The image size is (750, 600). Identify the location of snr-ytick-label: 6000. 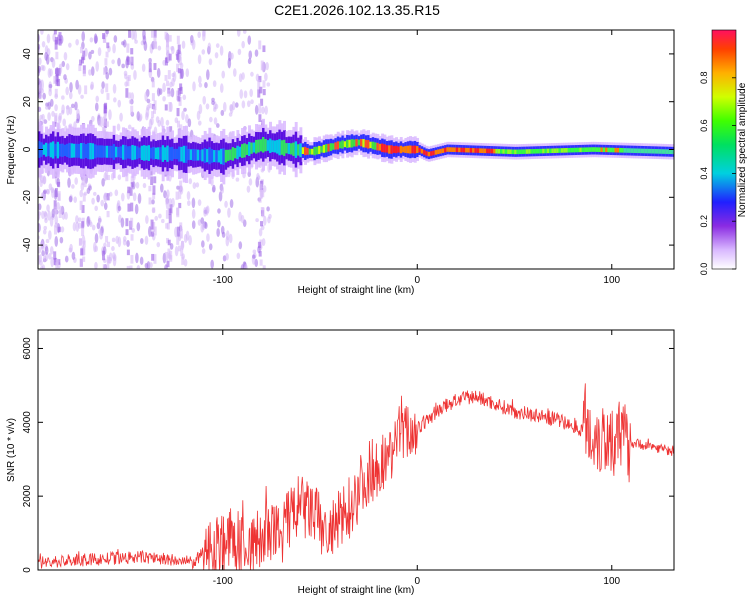
(27, 348).